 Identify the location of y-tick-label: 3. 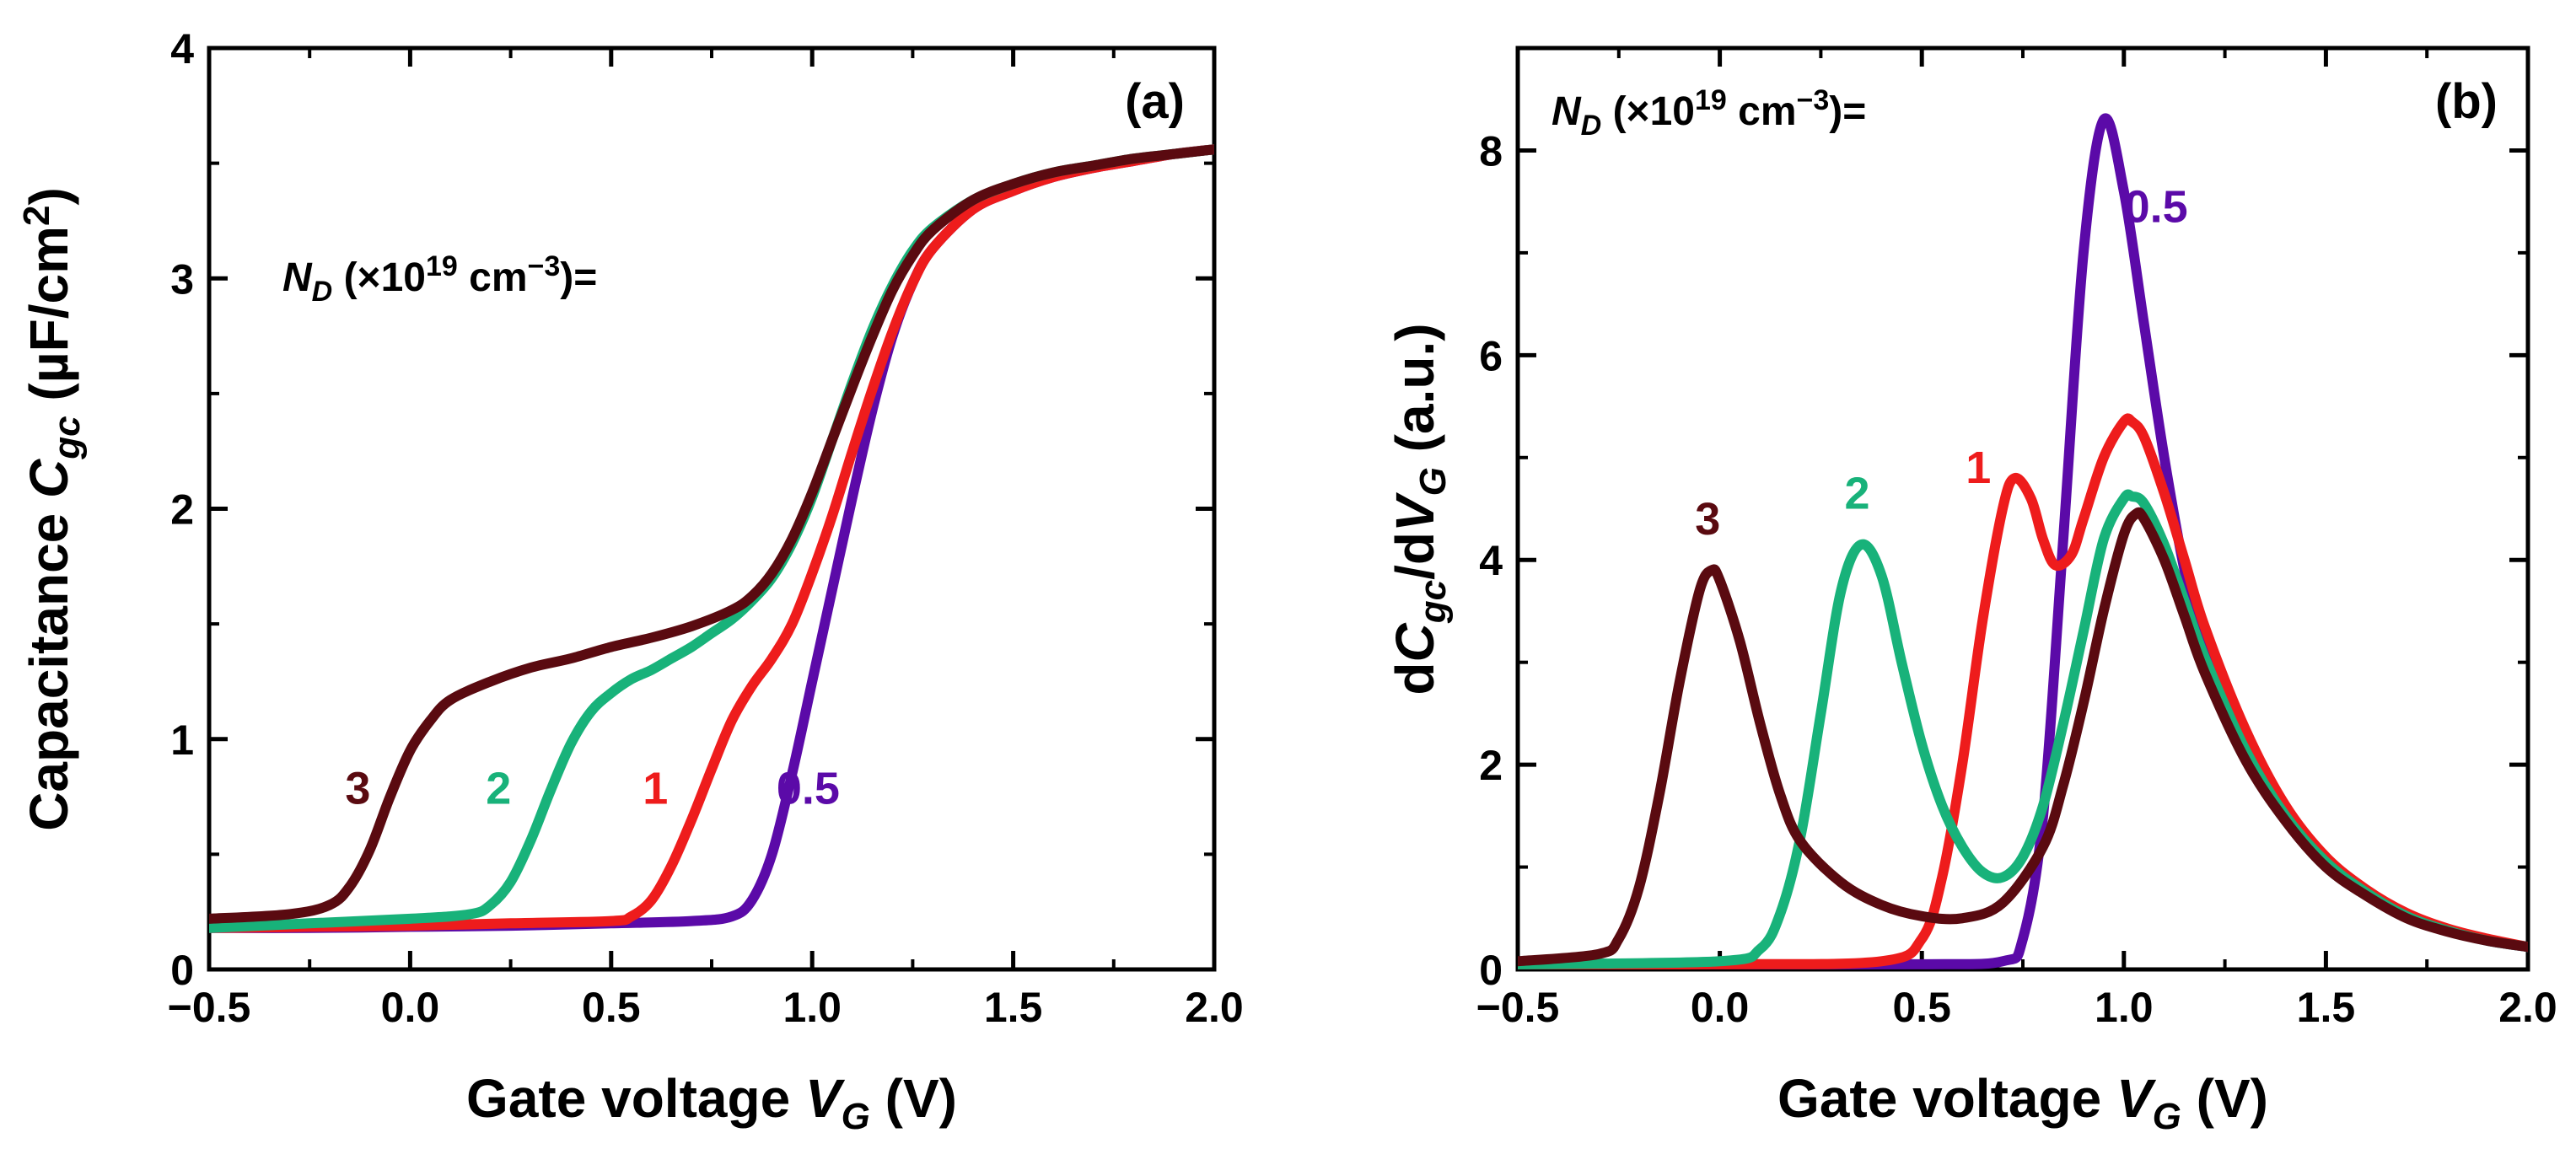
(182, 279).